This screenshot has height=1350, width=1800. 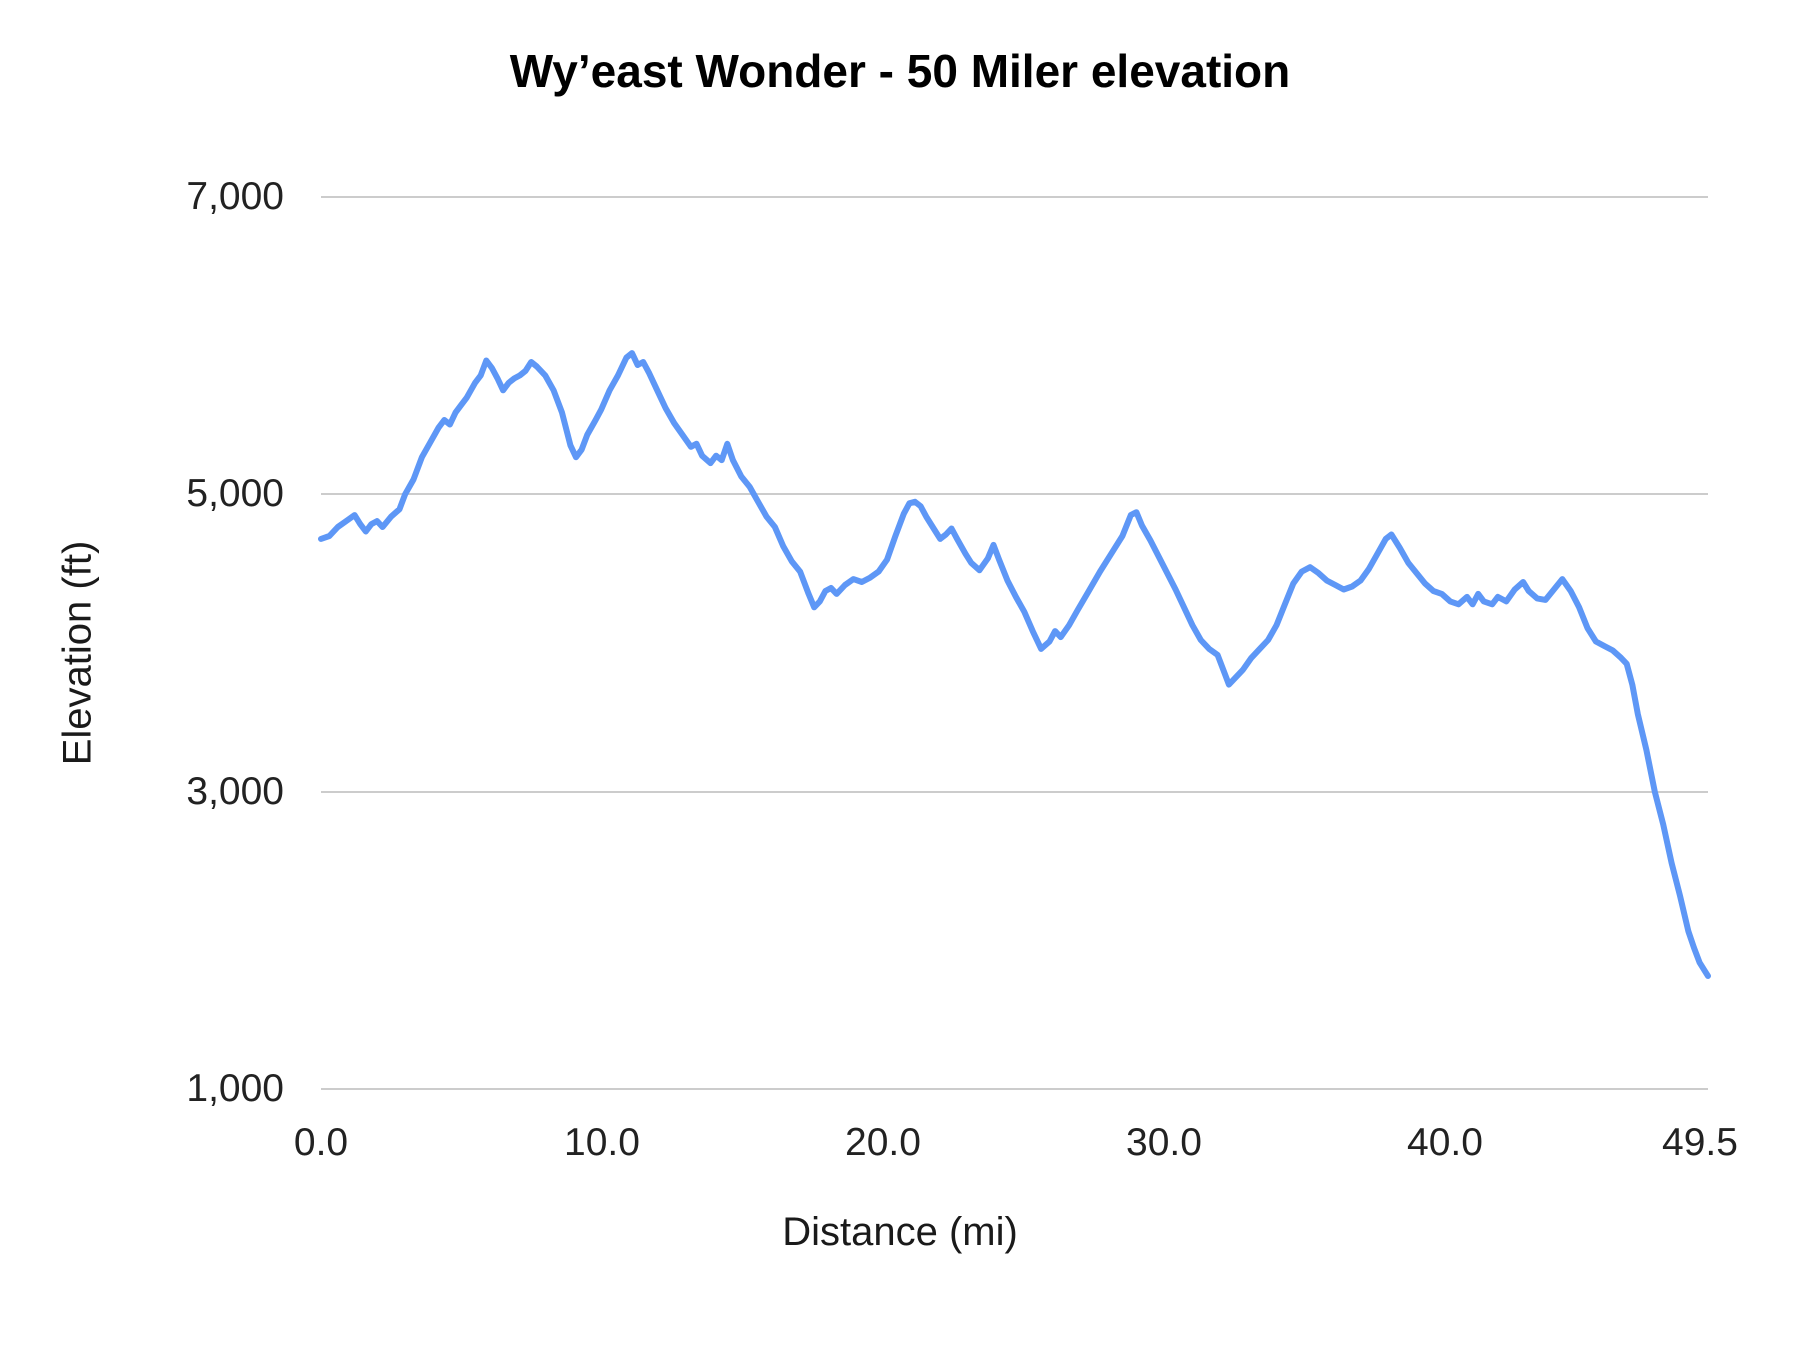 What do you see at coordinates (1700, 1142) in the screenshot?
I see `x-tick-label-49-5: 49.5` at bounding box center [1700, 1142].